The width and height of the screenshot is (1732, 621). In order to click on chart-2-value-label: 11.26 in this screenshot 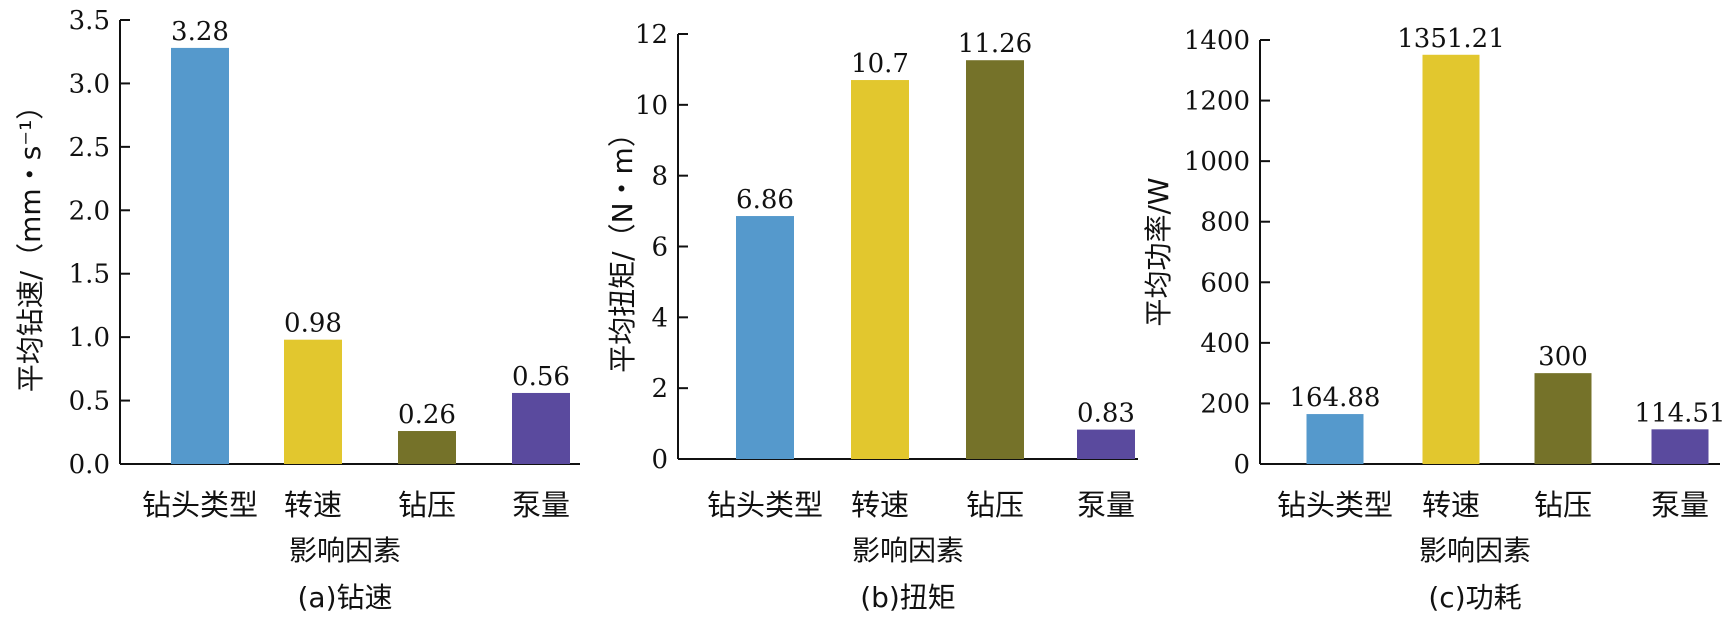, I will do `click(995, 44)`.